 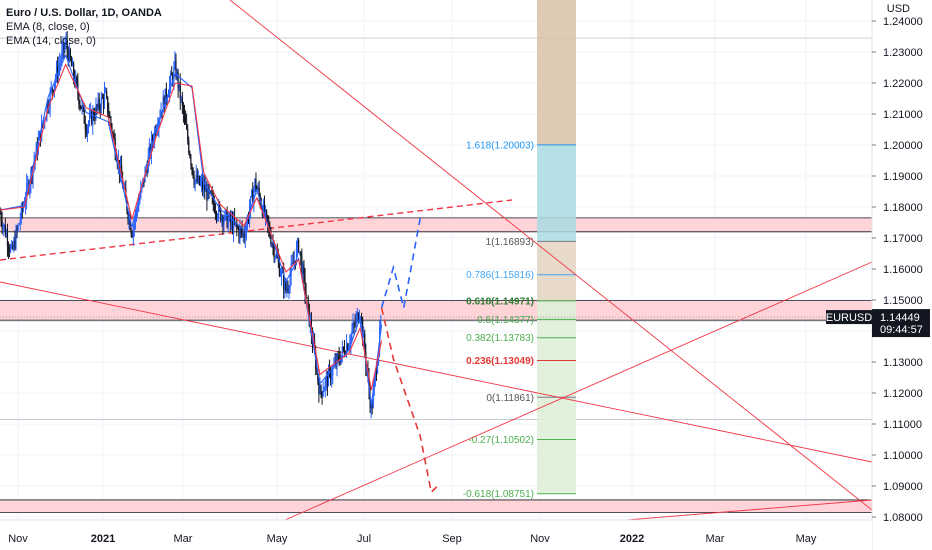 I want to click on time-axis-bg, so click(x=436, y=535).